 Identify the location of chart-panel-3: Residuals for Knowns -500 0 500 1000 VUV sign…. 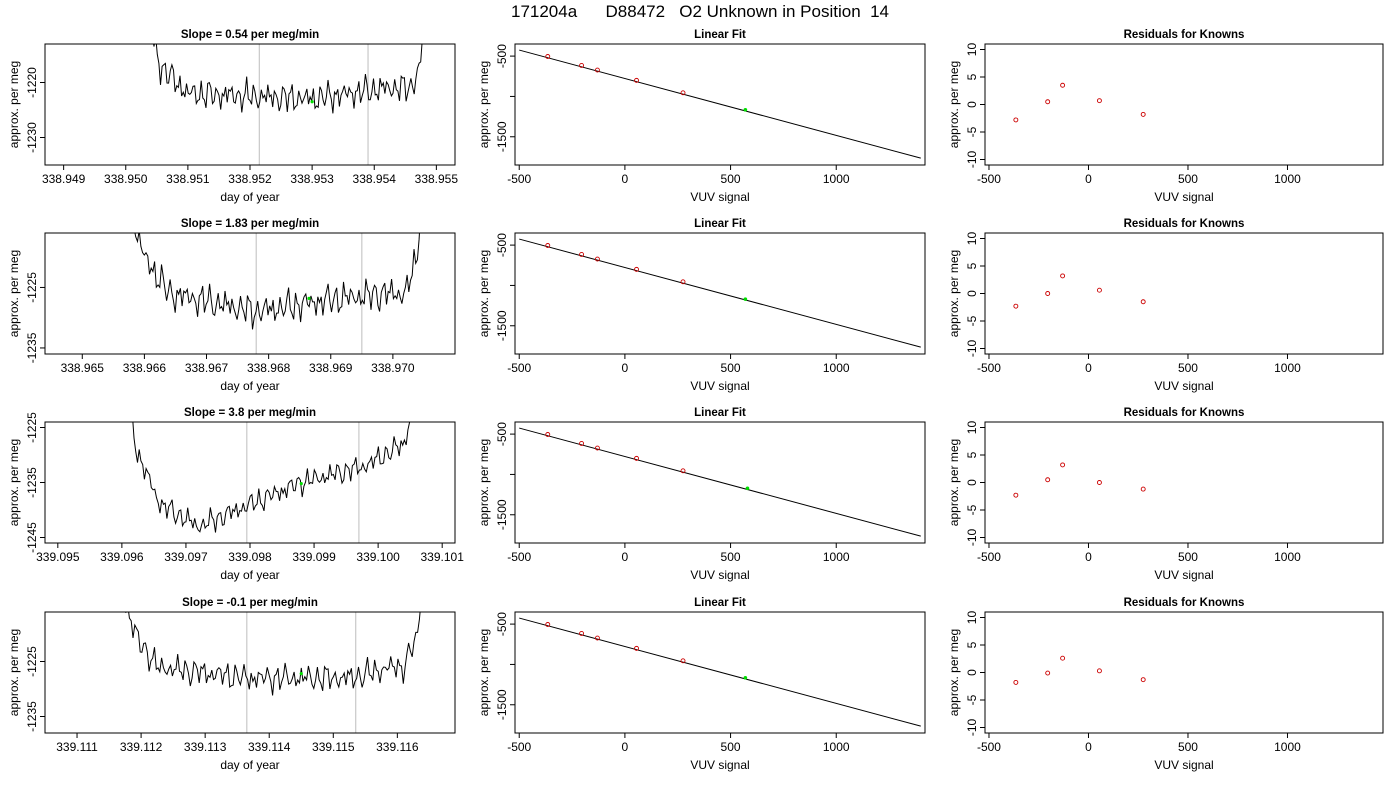
(1165, 116).